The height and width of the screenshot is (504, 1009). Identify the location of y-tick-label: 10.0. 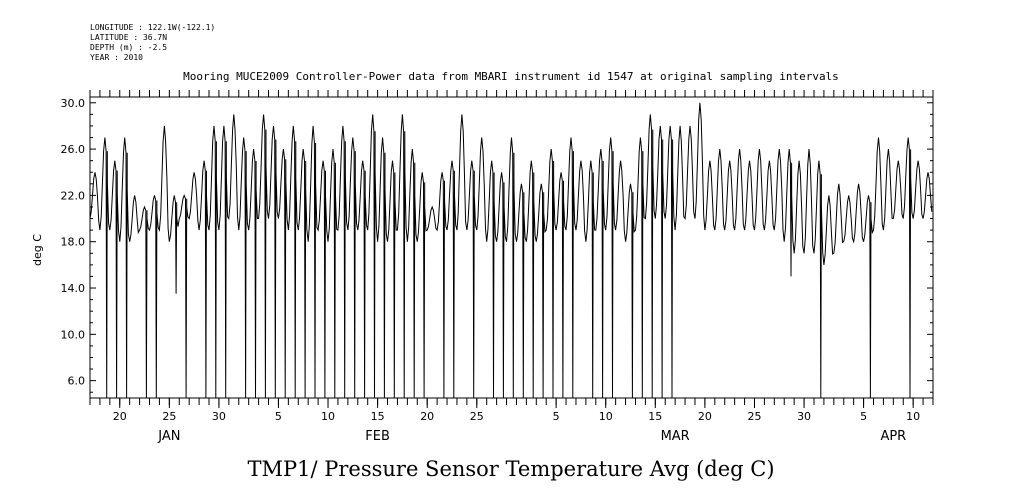
(73, 334).